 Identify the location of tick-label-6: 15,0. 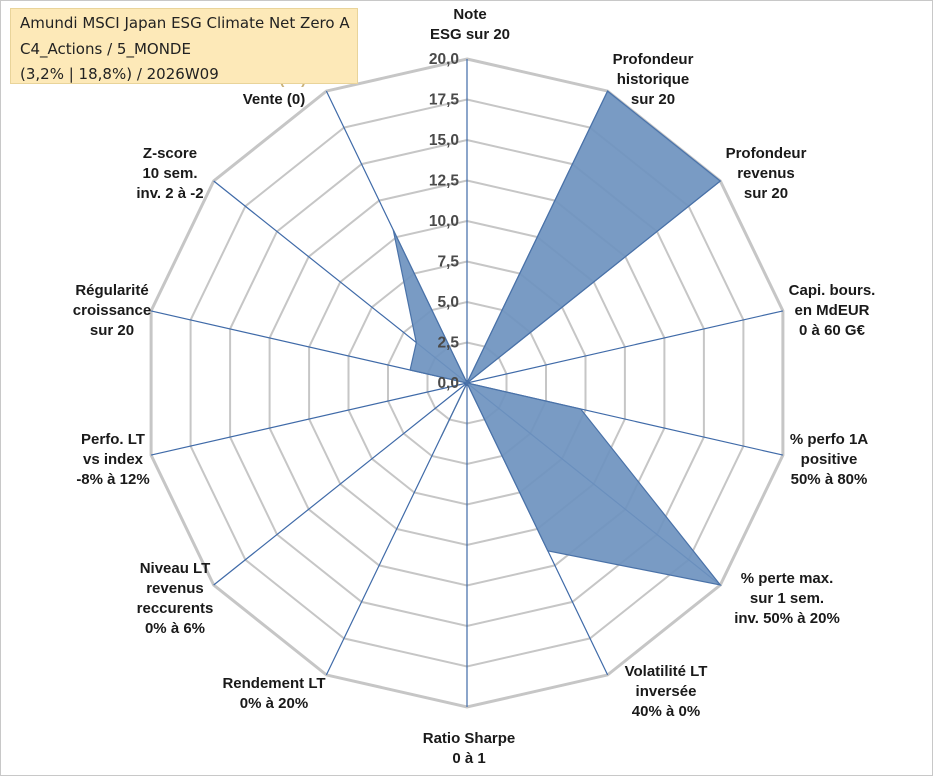
(444, 140).